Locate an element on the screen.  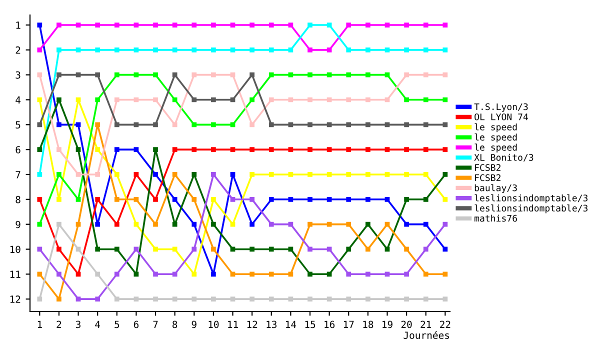
x-tick-label: 18 is located at coordinates (368, 324).